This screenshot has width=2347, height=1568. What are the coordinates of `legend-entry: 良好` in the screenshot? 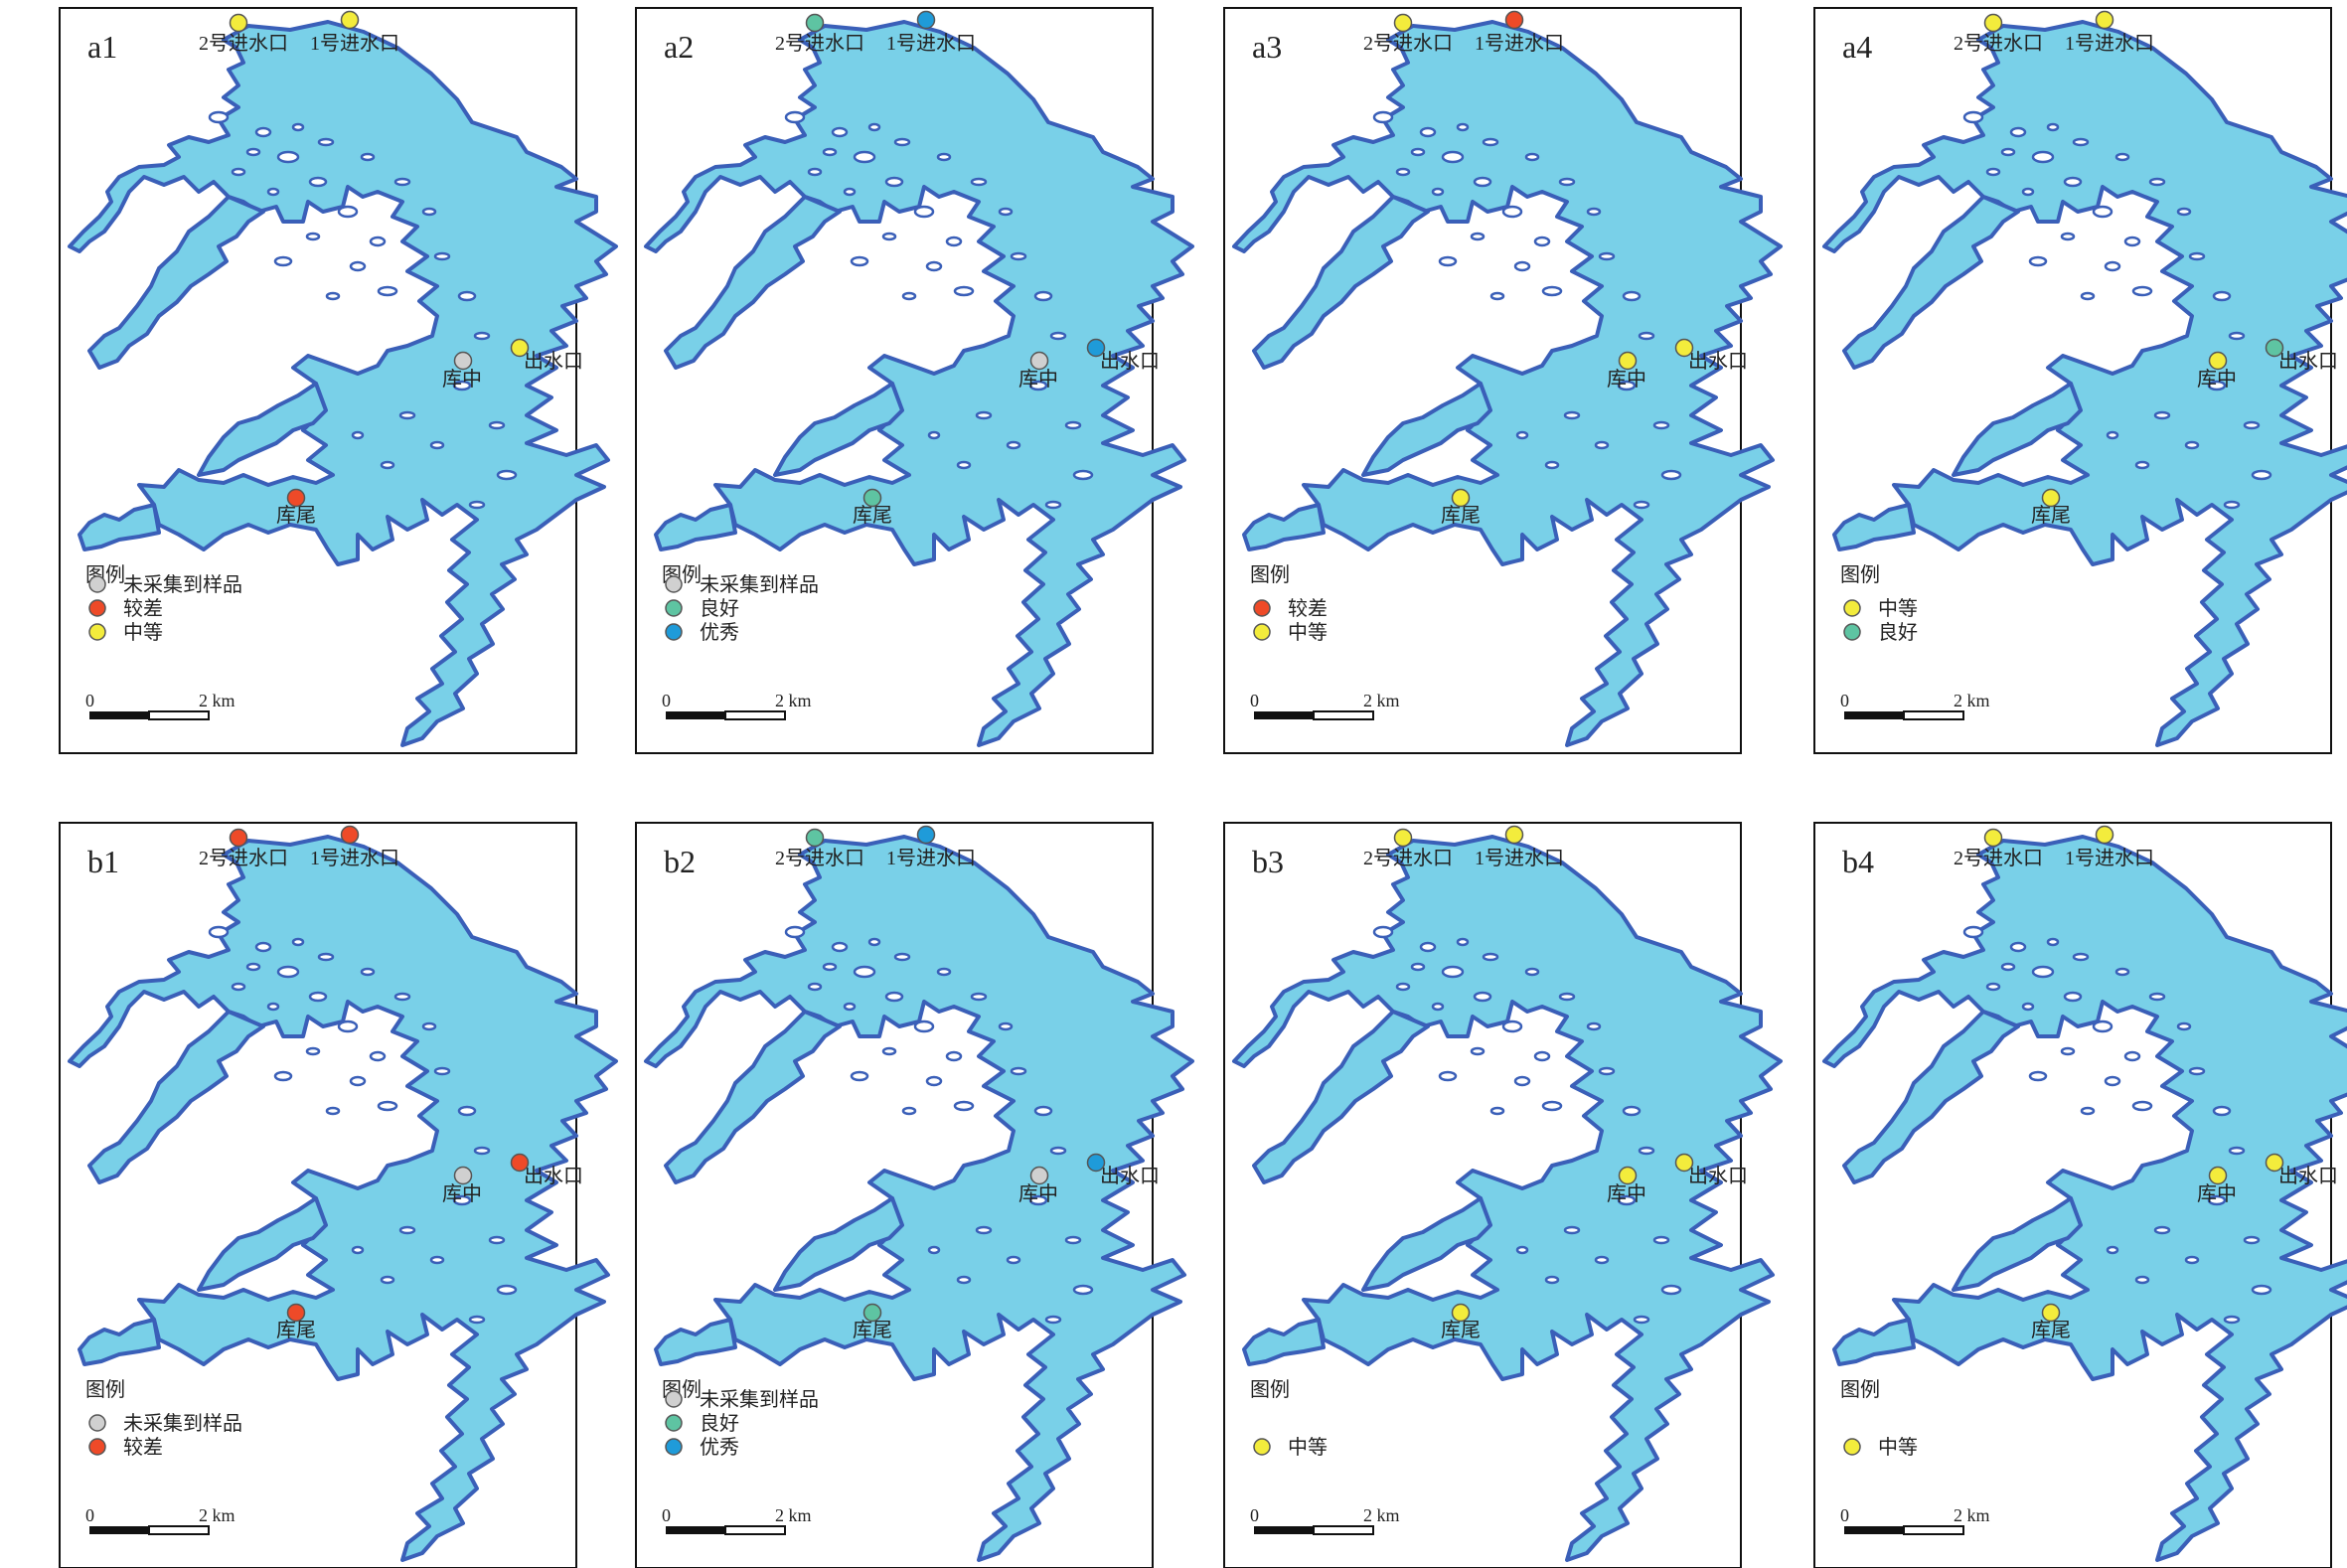 It's located at (719, 1423).